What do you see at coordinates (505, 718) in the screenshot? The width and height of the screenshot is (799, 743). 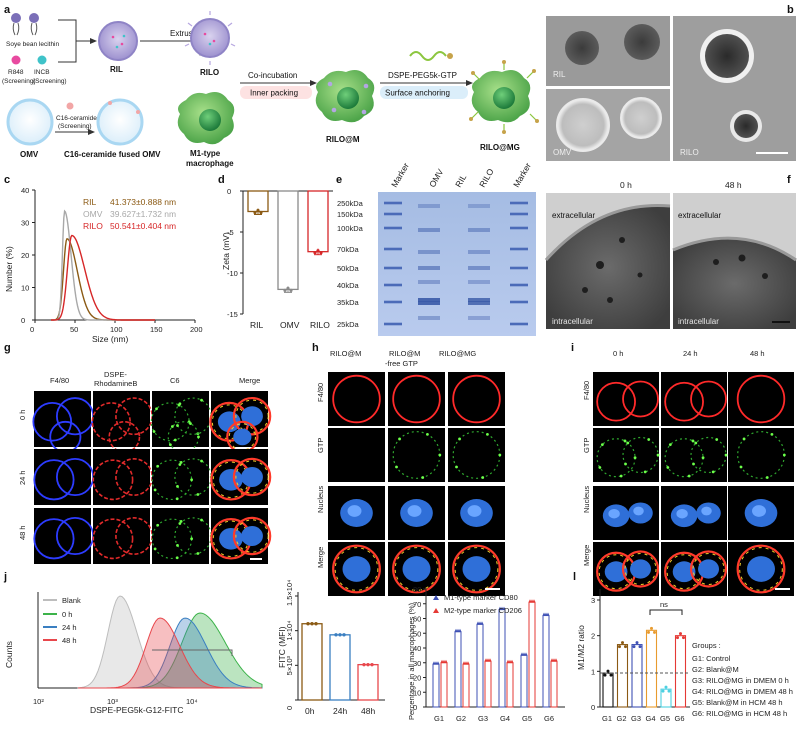 I see `k-cat-label: G4` at bounding box center [505, 718].